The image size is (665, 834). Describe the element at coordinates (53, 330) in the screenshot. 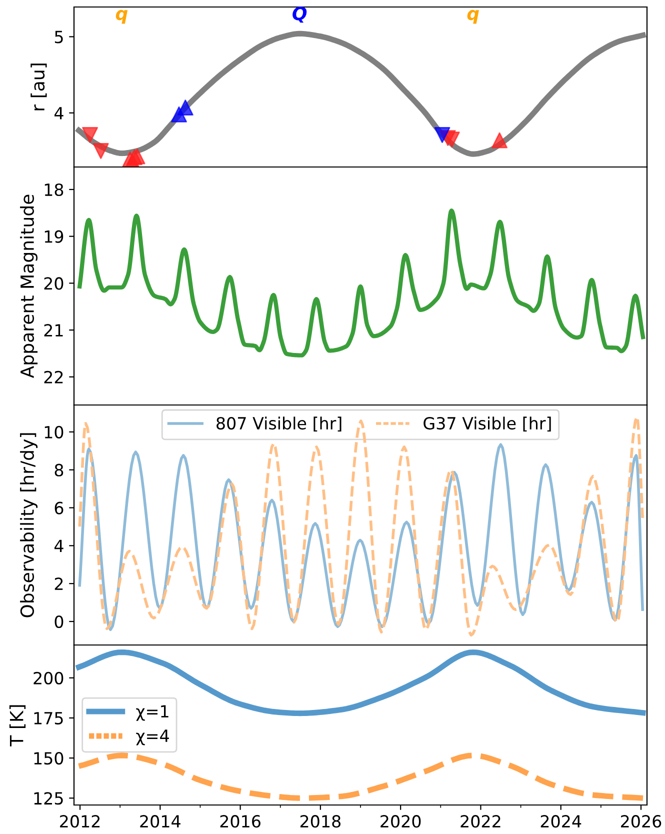

I see `y-tick-label: 21` at that location.